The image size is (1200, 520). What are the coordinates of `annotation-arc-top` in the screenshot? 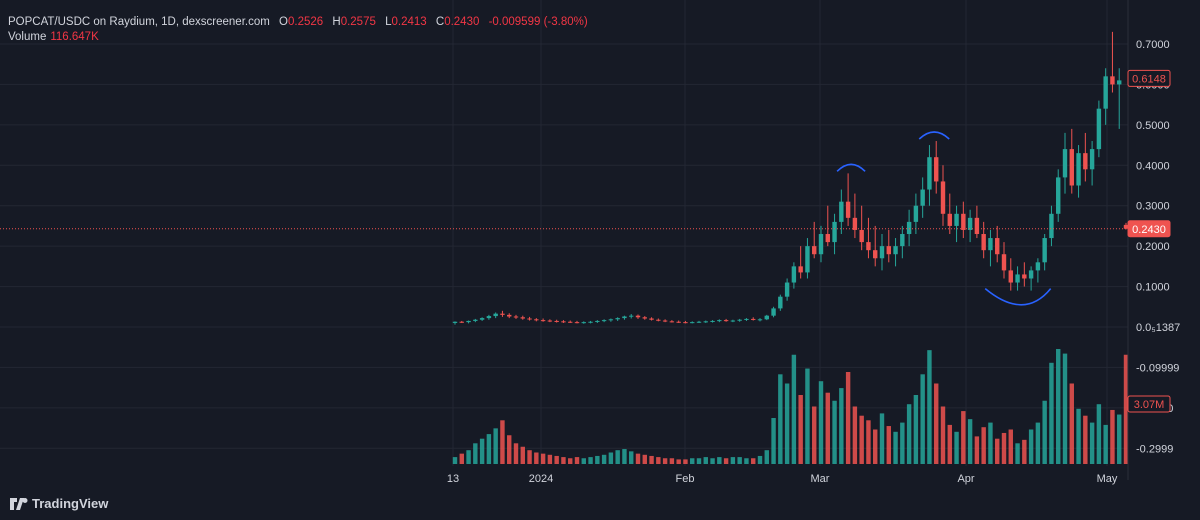 It's located at (934, 135).